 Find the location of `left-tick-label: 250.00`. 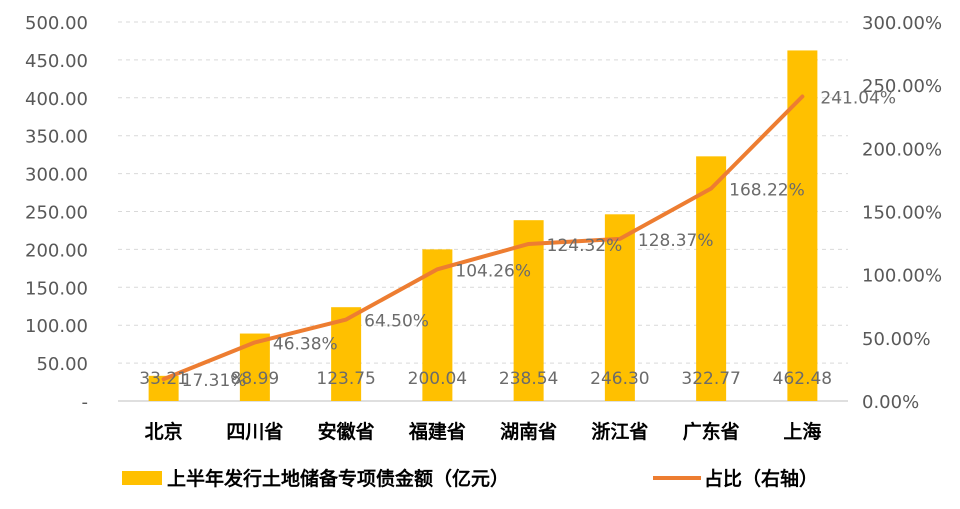

left-tick-label: 250.00 is located at coordinates (56, 213).